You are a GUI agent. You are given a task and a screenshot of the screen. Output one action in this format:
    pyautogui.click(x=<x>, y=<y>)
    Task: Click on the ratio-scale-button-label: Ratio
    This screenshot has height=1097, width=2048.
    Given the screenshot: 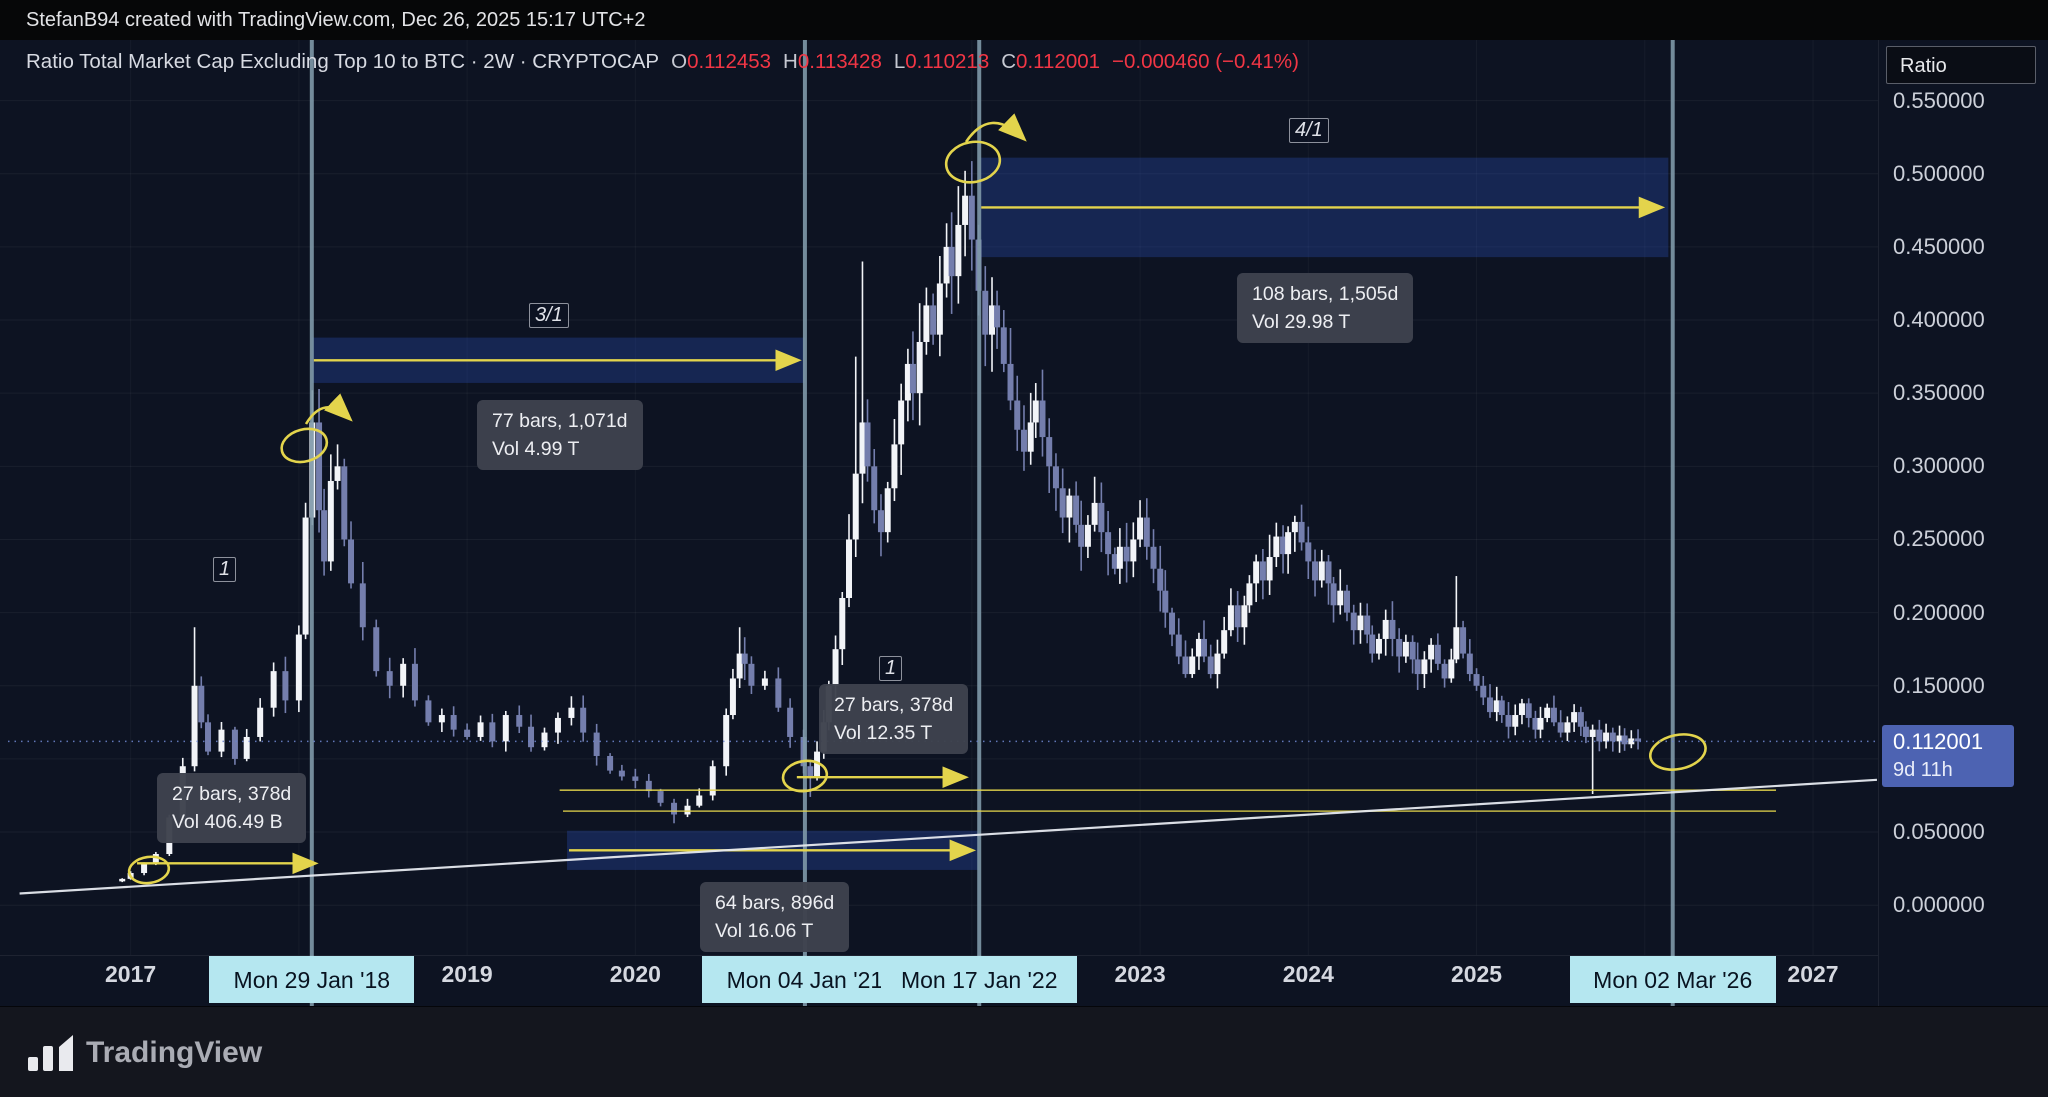 What is the action you would take?
    pyautogui.click(x=1923, y=66)
    